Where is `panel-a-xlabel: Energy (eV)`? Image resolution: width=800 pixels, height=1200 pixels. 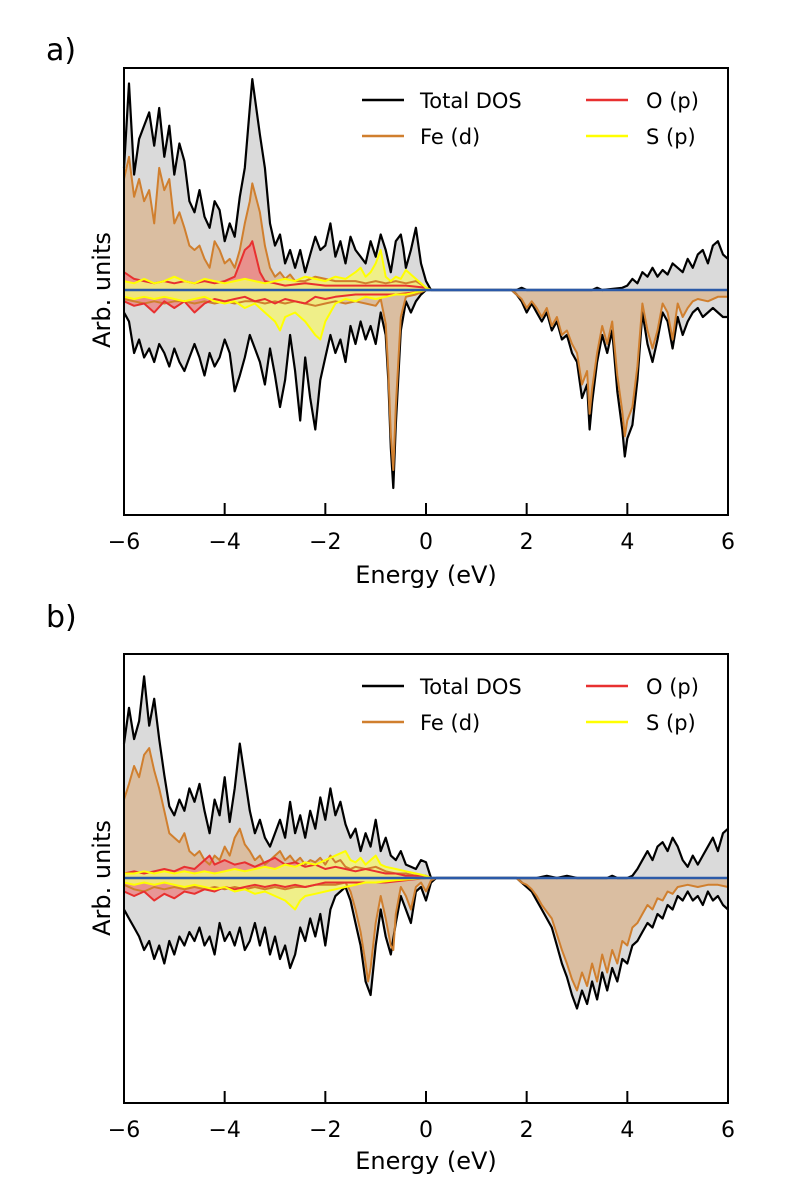
panel-a-xlabel: Energy (eV) is located at coordinates (426, 575).